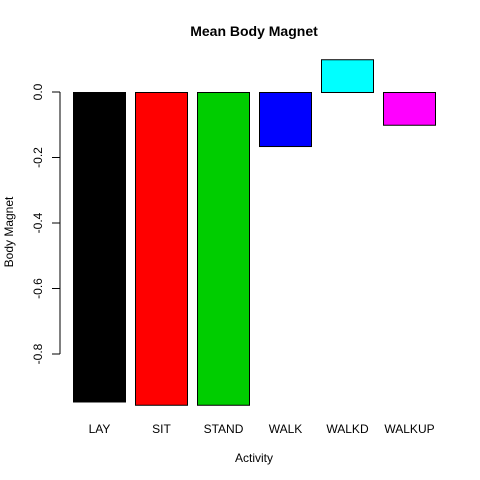  Describe the element at coordinates (100, 429) in the screenshot. I see `x-tick-label: LAY` at that location.